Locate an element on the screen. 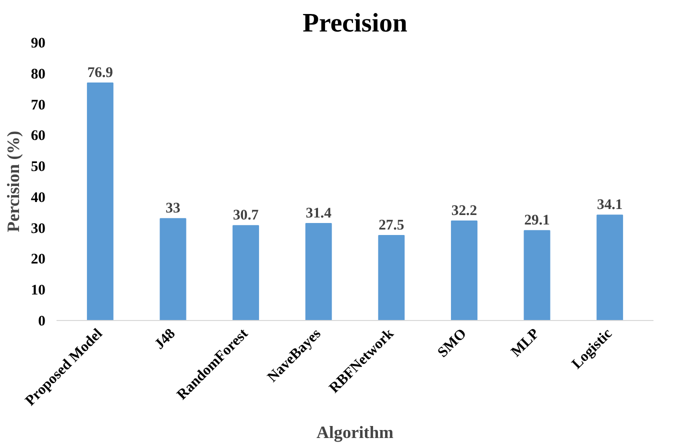 This screenshot has height=444, width=673. chart-title: Precision is located at coordinates (355, 23).